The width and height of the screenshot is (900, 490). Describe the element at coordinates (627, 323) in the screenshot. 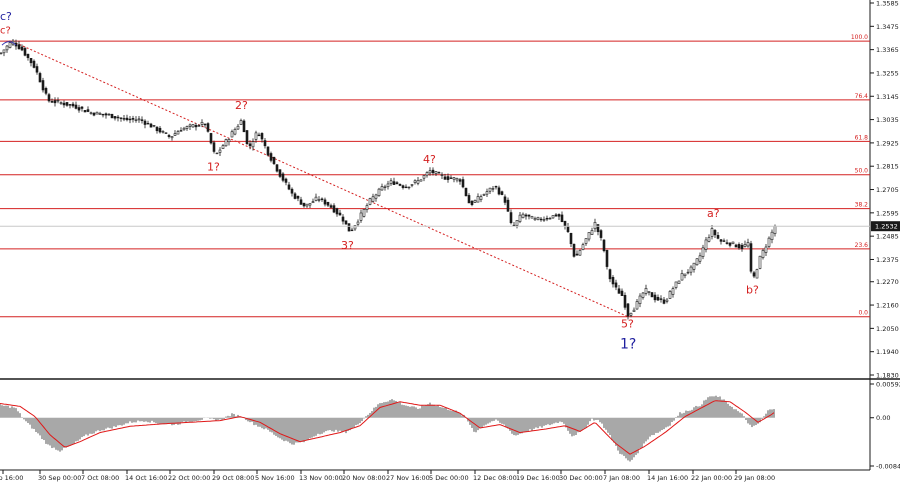

I see `wave-label: 5?` at that location.